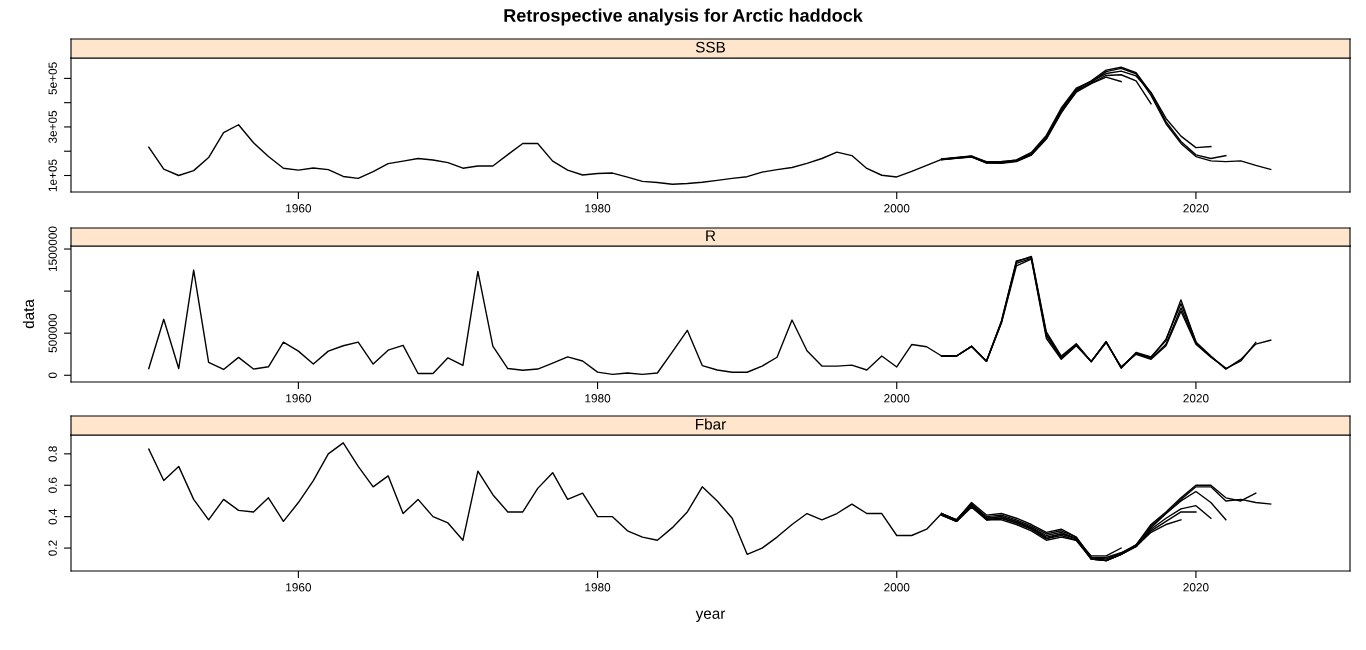 This screenshot has width=1366, height=650. What do you see at coordinates (710, 616) in the screenshot?
I see `x-axis-title: year` at bounding box center [710, 616].